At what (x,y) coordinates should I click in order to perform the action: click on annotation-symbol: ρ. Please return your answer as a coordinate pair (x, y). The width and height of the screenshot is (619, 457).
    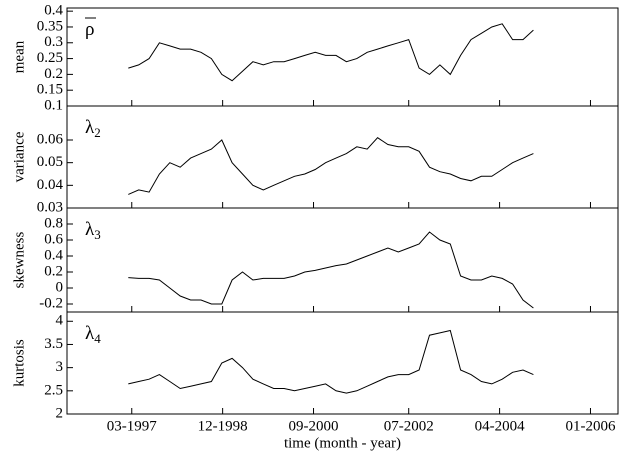
    Looking at the image, I should click on (89, 29).